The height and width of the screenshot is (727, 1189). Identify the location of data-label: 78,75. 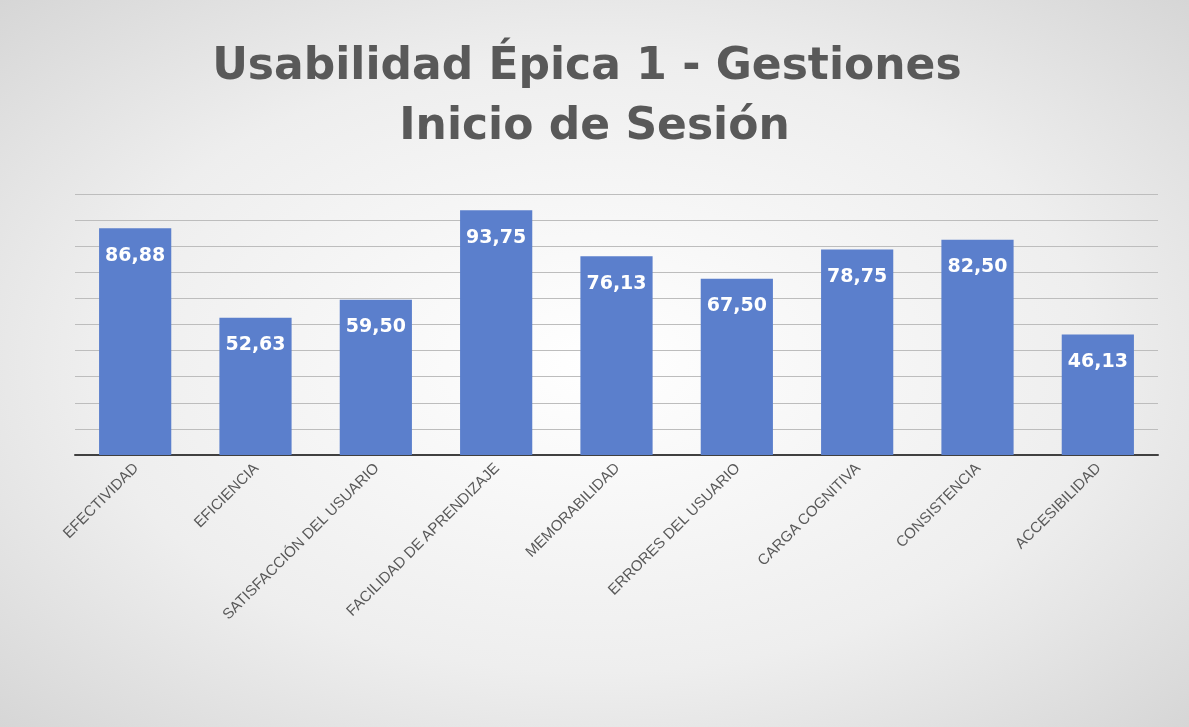
(857, 274).